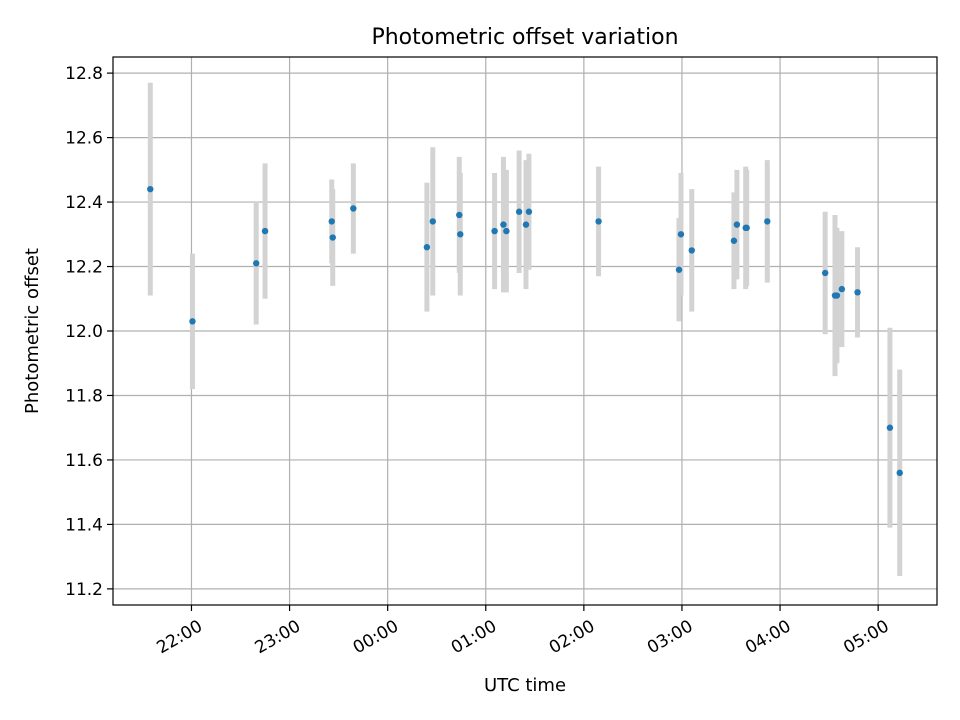 This screenshot has width=960, height=720. What do you see at coordinates (180, 637) in the screenshot?
I see `x-tick-label: 22:00` at bounding box center [180, 637].